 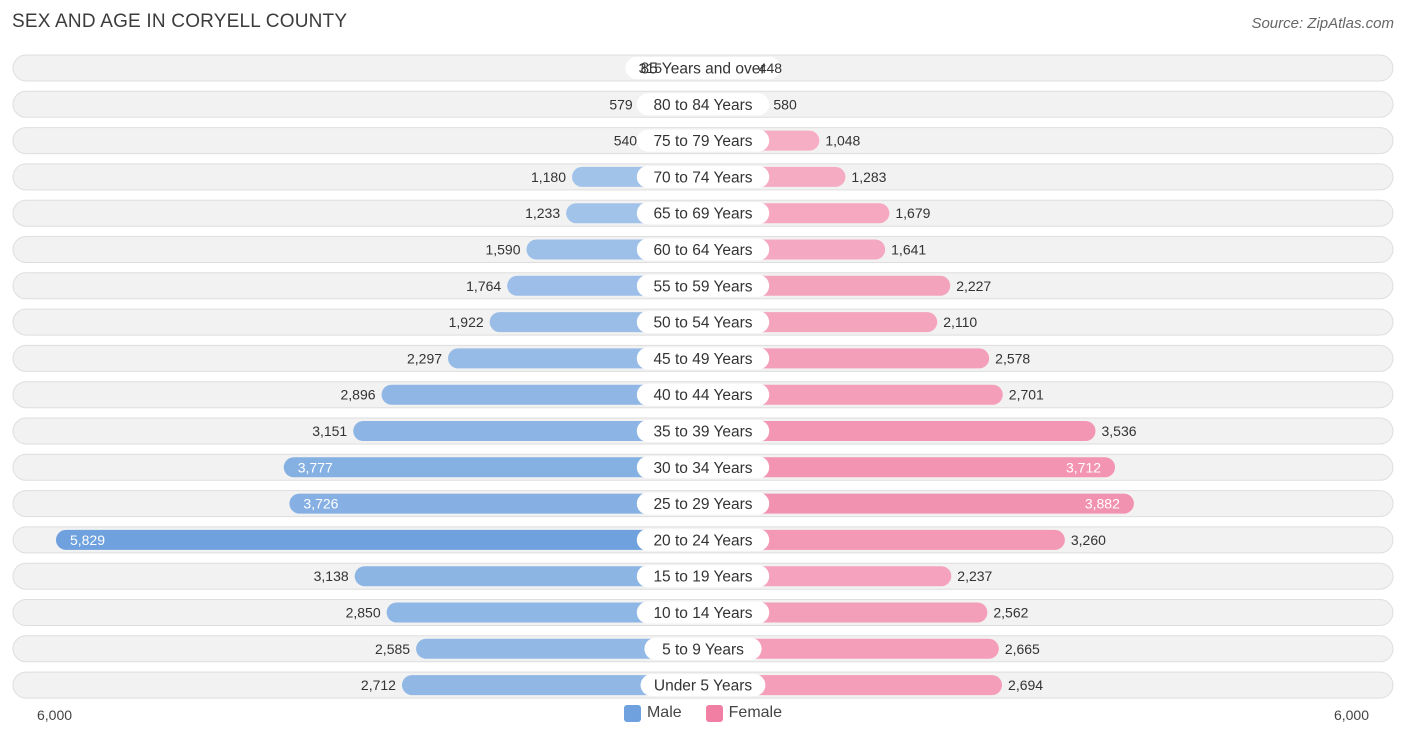 I want to click on legend-swatch-female, so click(x=714, y=713).